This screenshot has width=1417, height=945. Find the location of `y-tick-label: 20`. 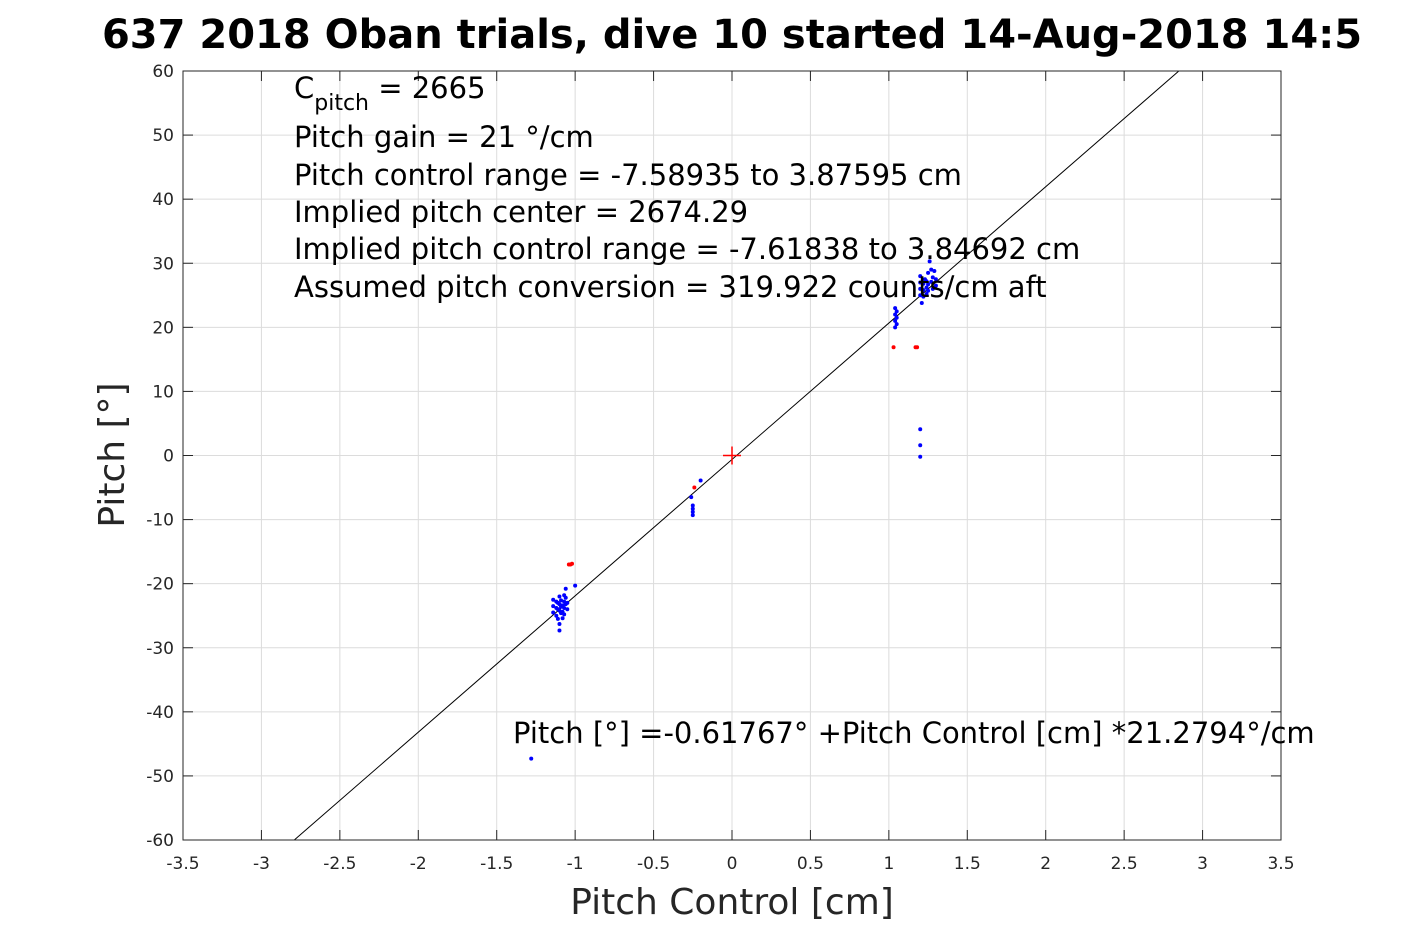

y-tick-label: 20 is located at coordinates (163, 328).